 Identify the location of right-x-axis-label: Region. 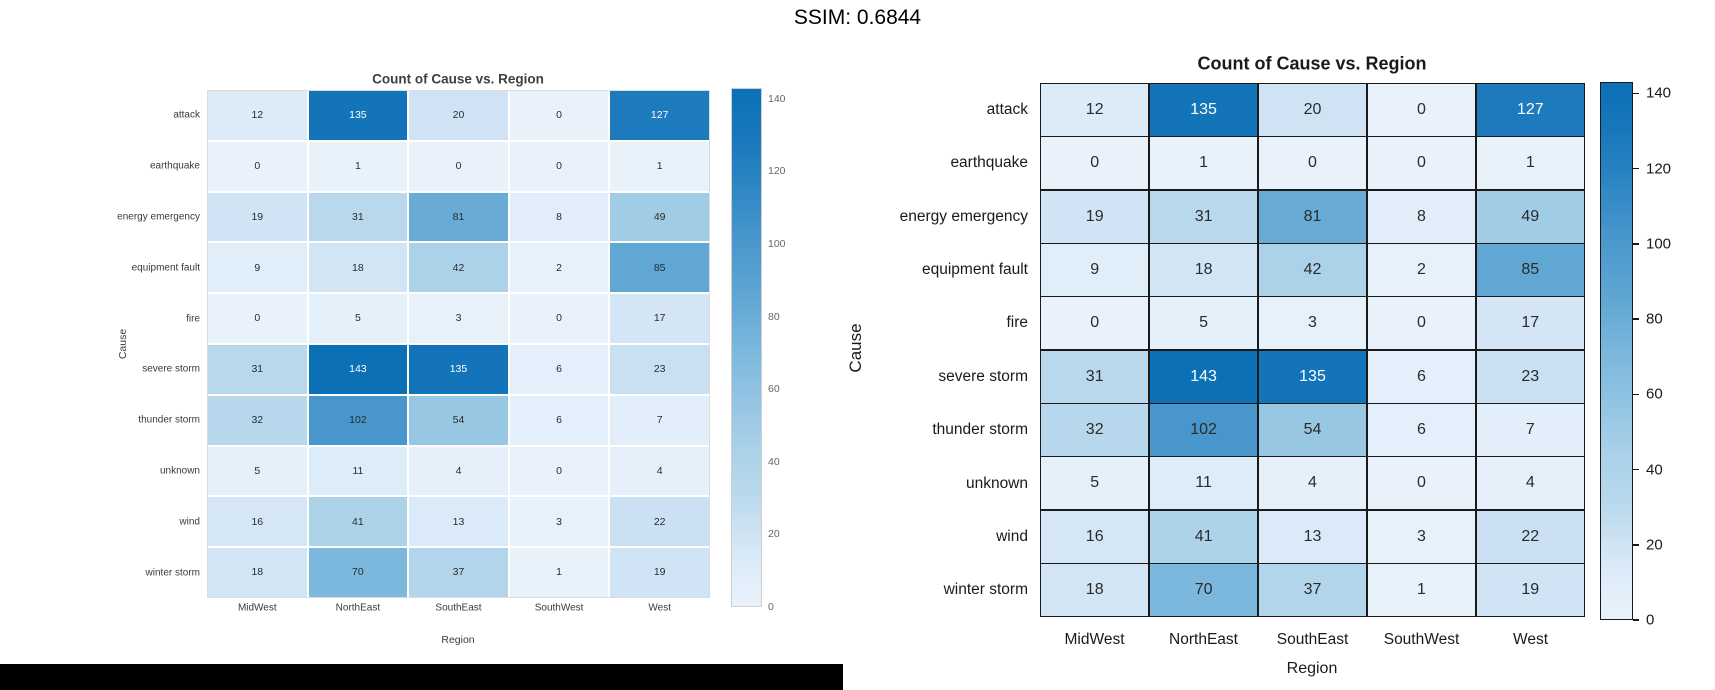
(1312, 668).